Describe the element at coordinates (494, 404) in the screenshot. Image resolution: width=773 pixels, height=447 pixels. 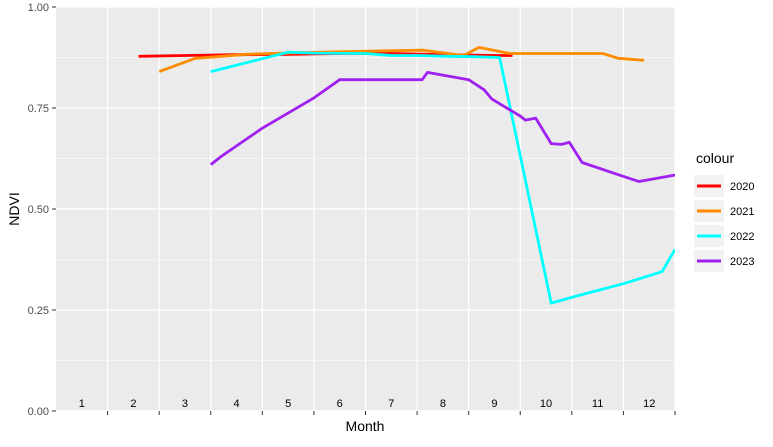
I see `x-category-label: 9` at that location.